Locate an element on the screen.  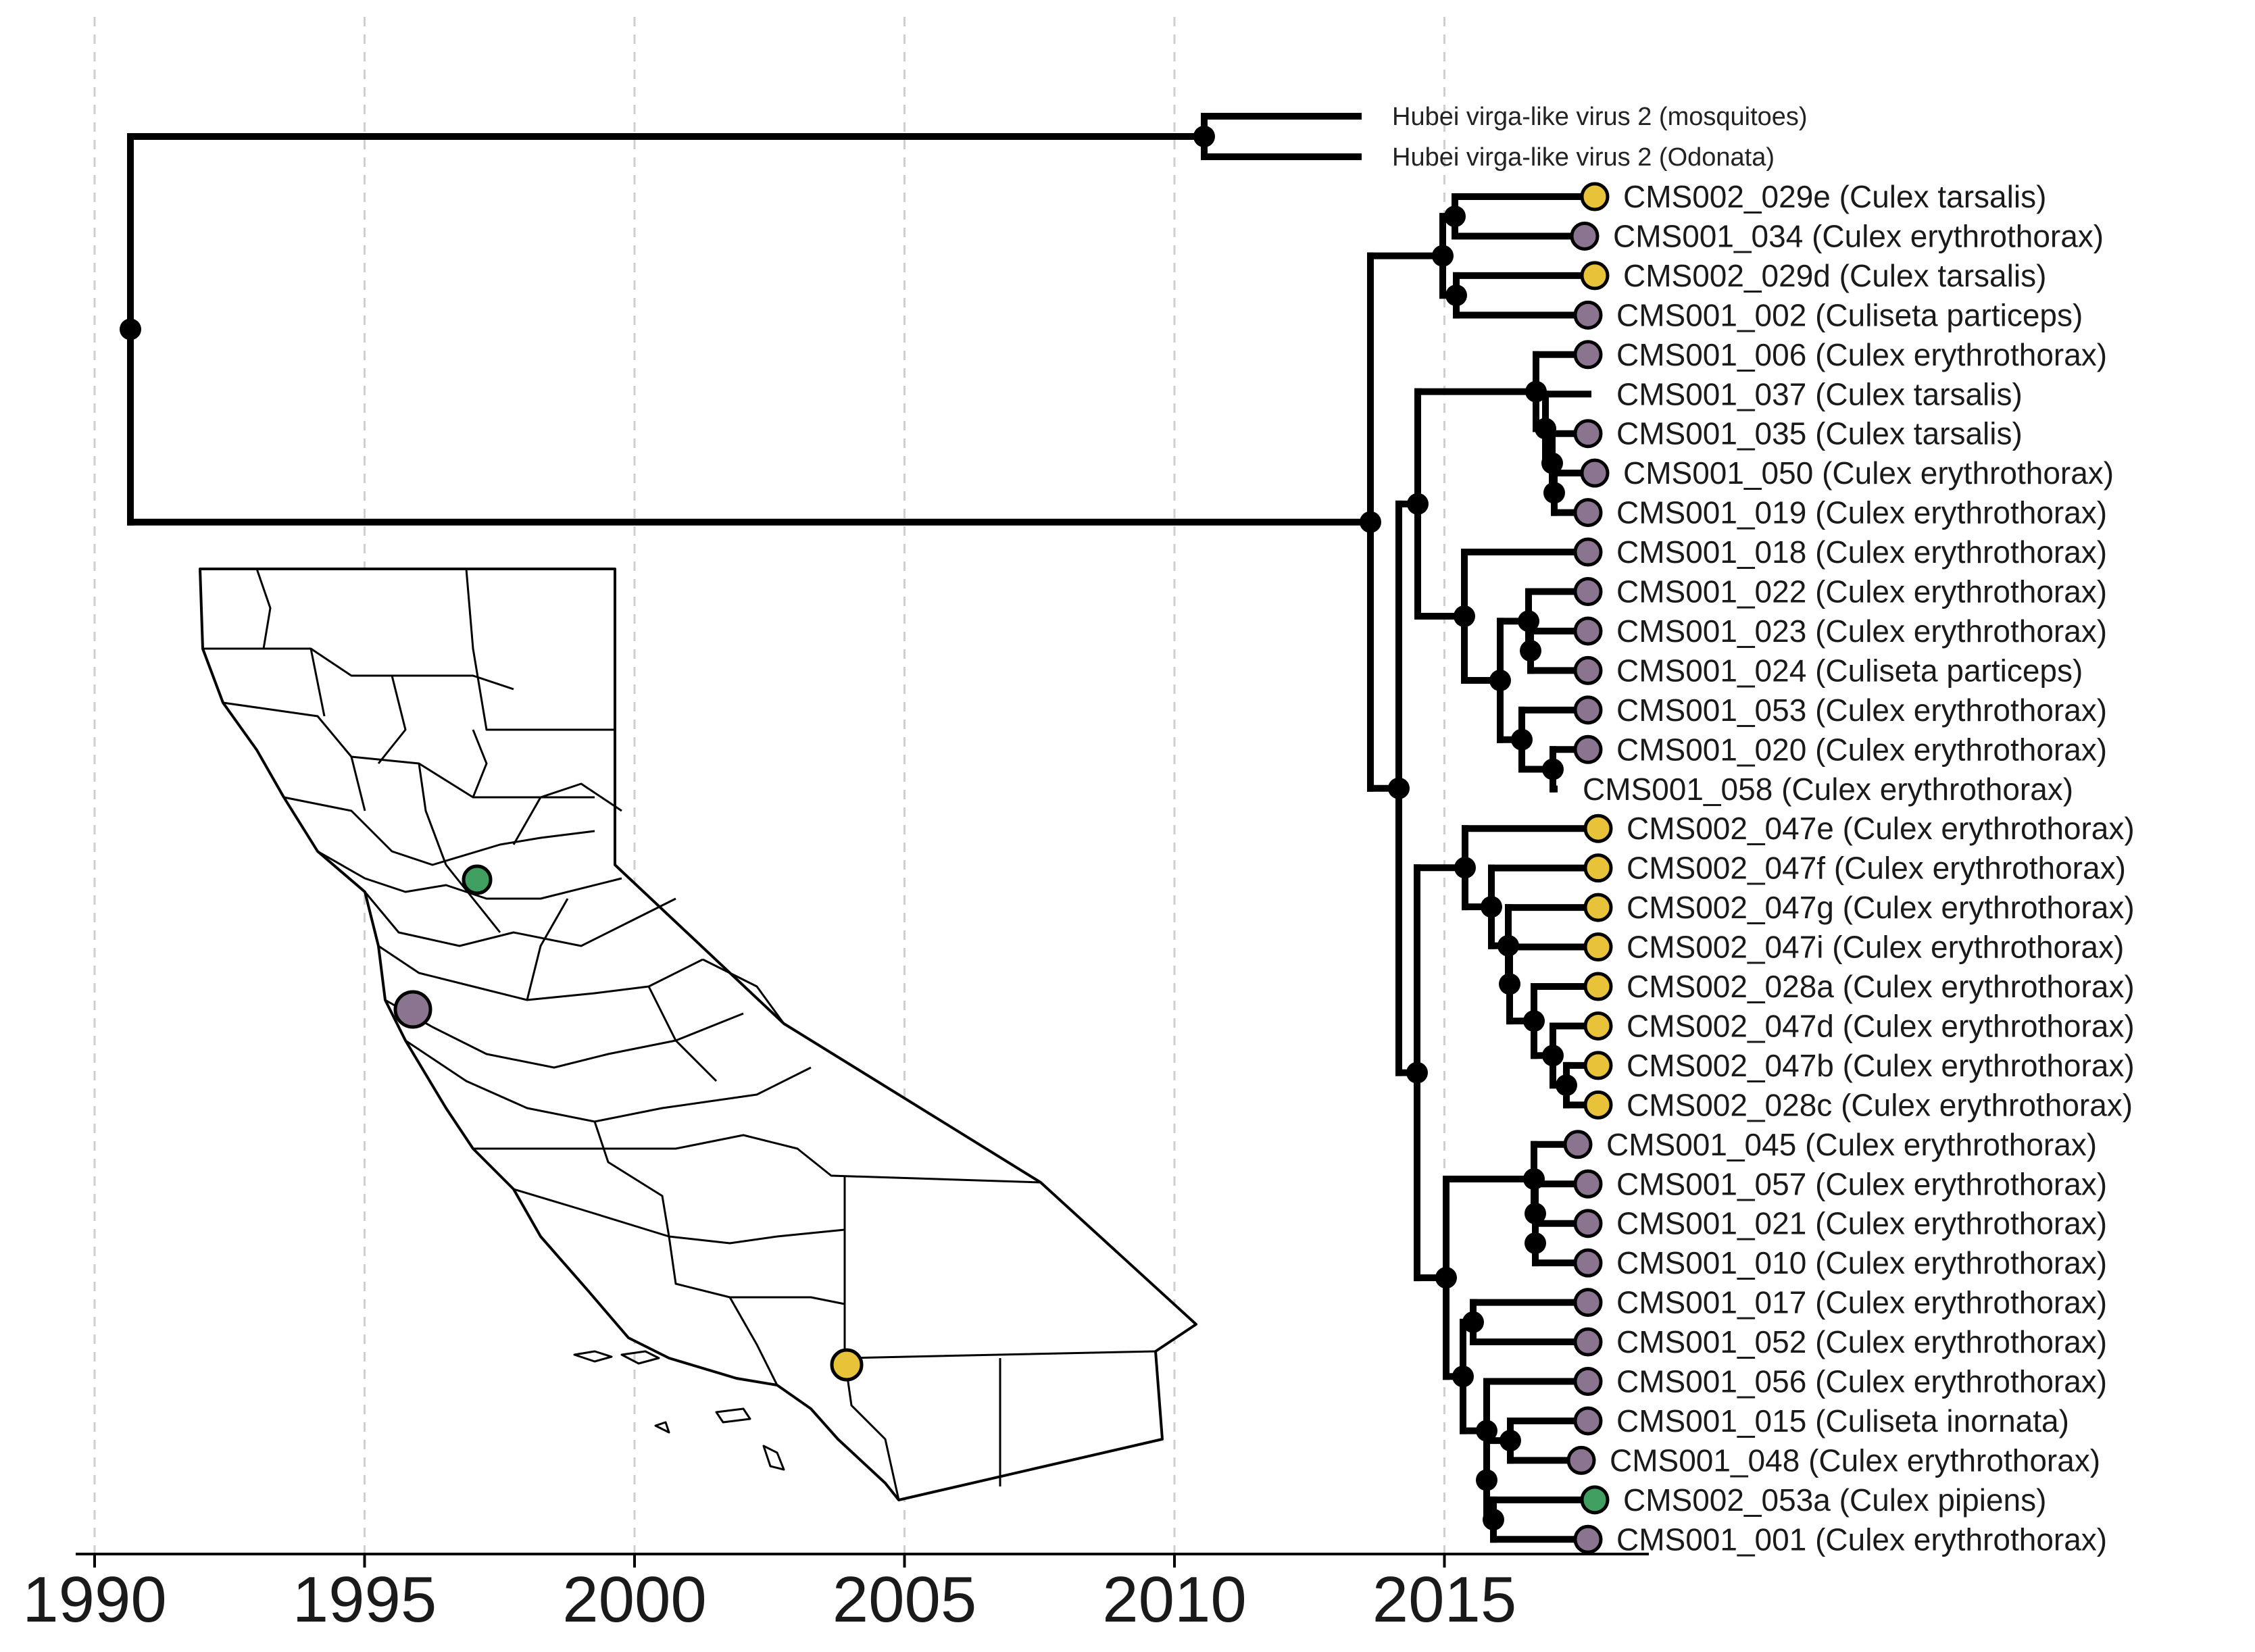
tip-label: CMS001_015 (Culiseta inornata) is located at coordinates (1842, 1420).